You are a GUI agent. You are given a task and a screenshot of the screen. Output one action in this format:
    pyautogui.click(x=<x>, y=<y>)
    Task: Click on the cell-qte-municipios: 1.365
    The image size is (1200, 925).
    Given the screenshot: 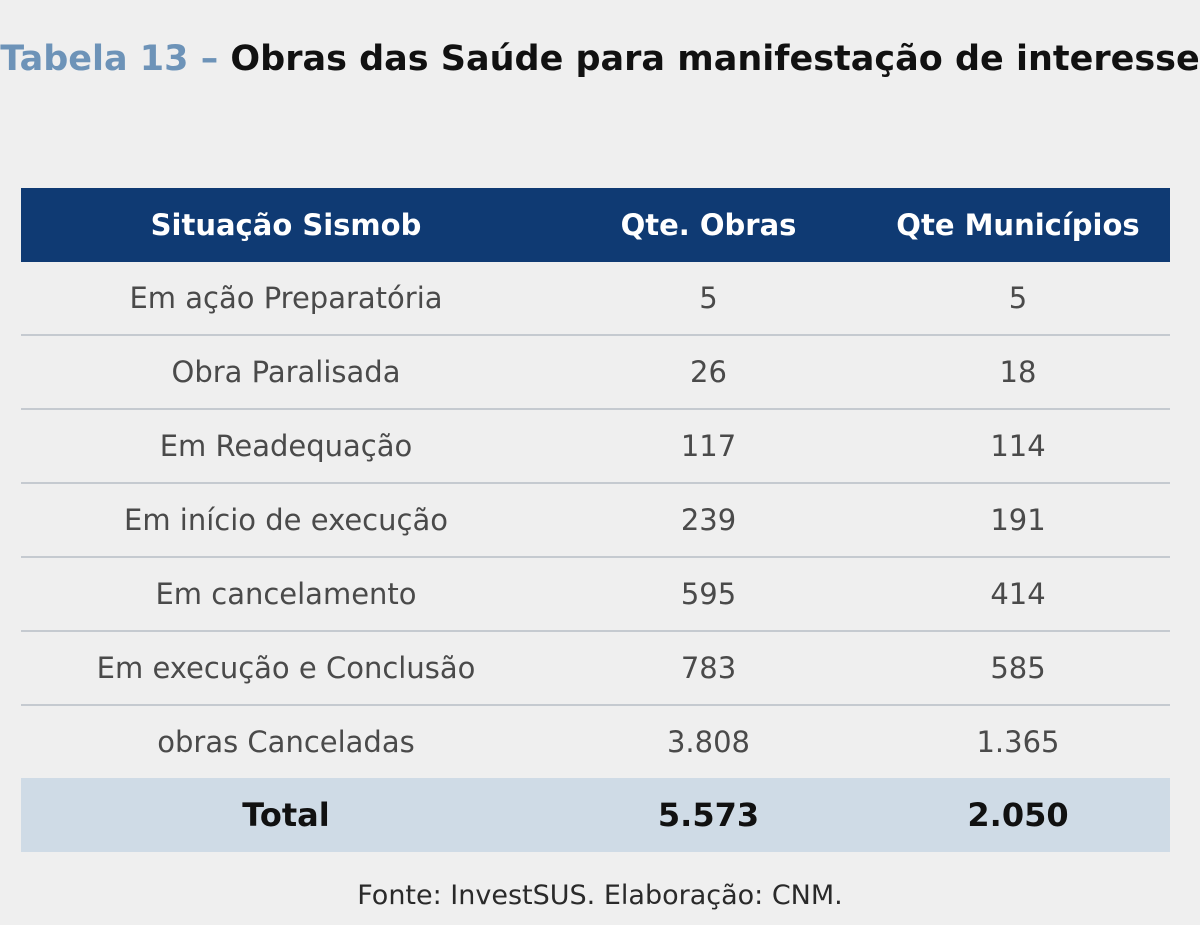 What is the action you would take?
    pyautogui.click(x=1018, y=742)
    